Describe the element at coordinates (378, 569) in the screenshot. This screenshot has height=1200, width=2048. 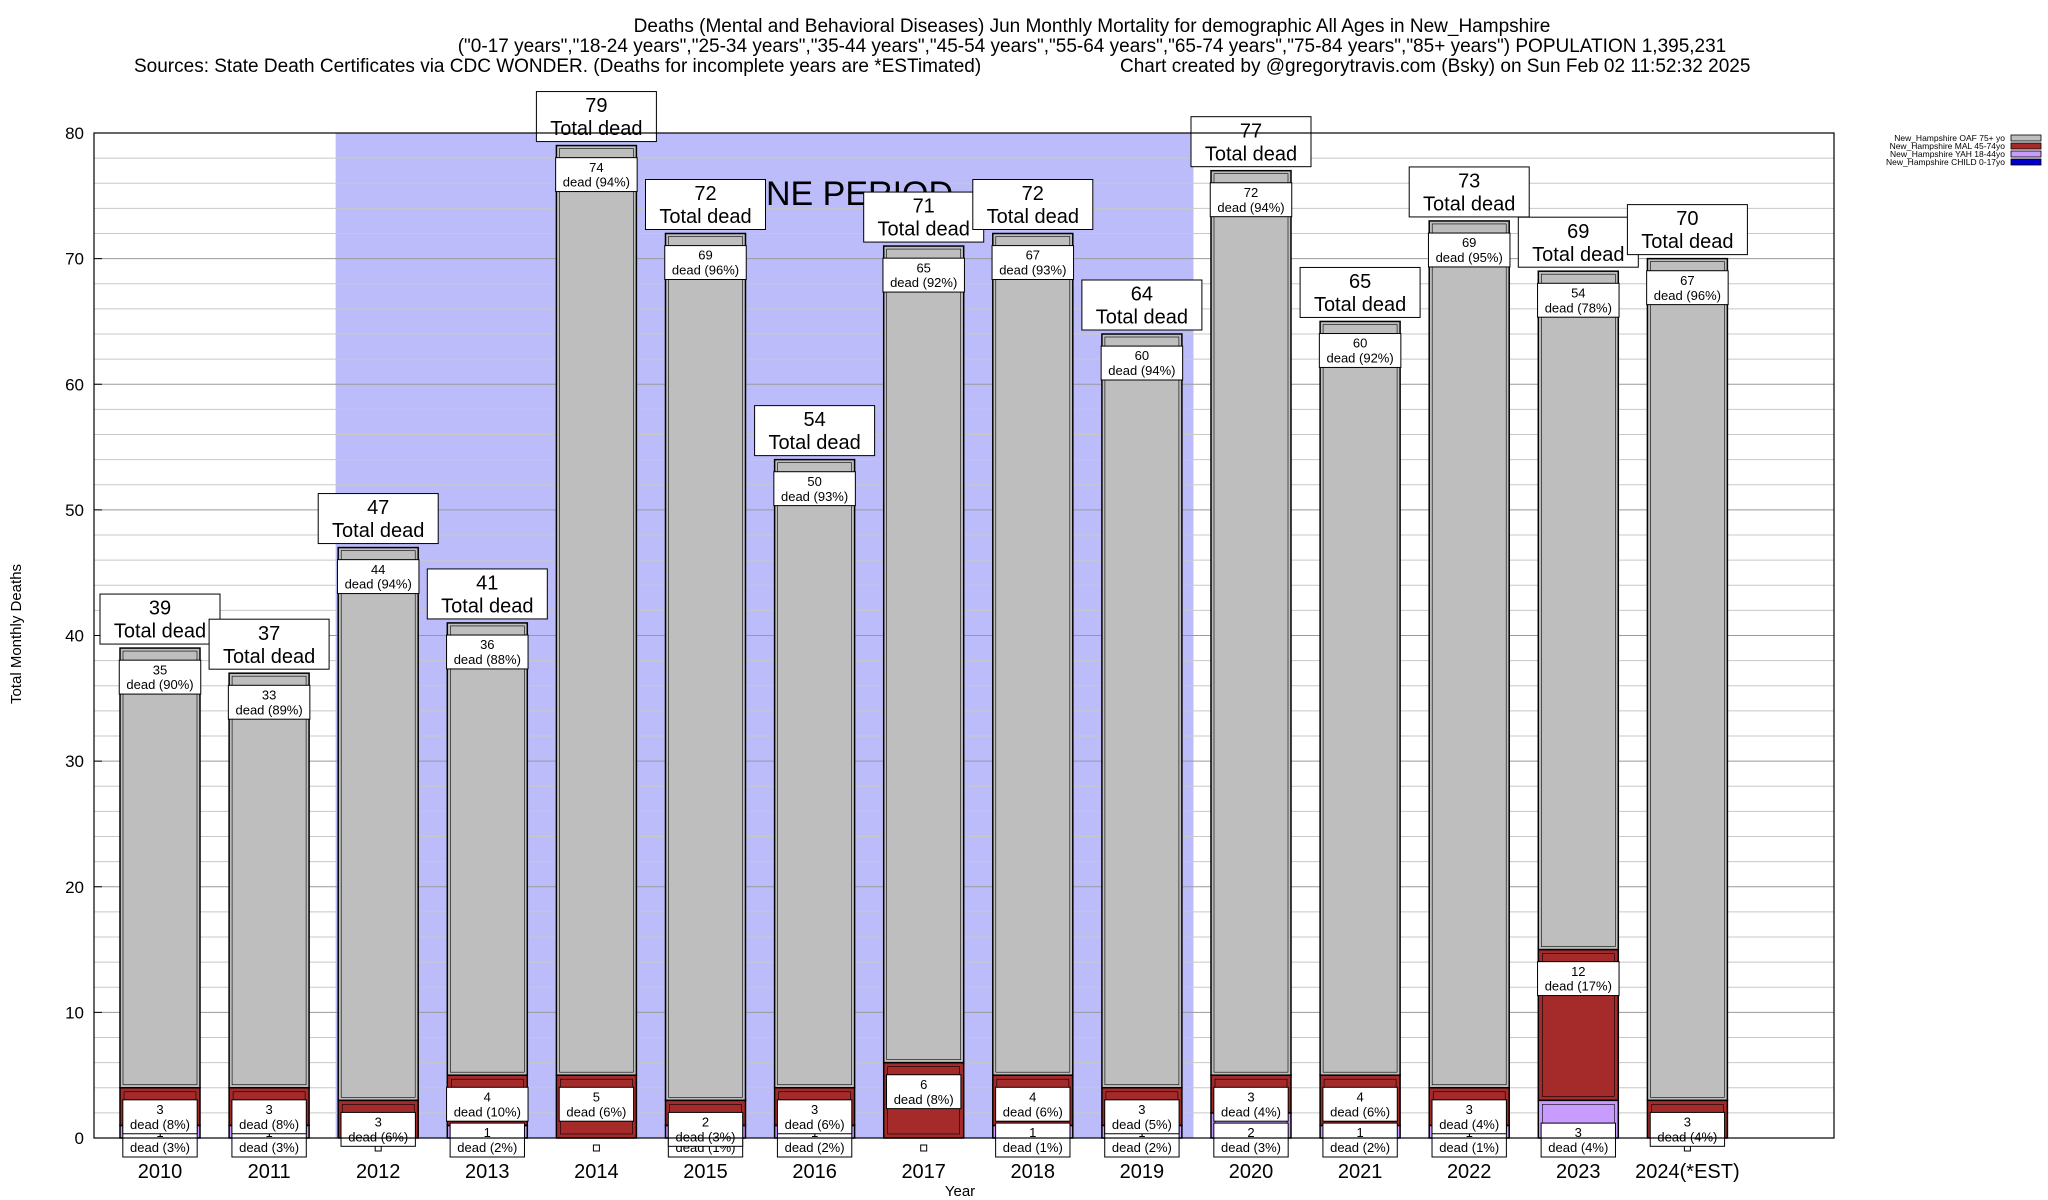
I see `data-label: 44` at that location.